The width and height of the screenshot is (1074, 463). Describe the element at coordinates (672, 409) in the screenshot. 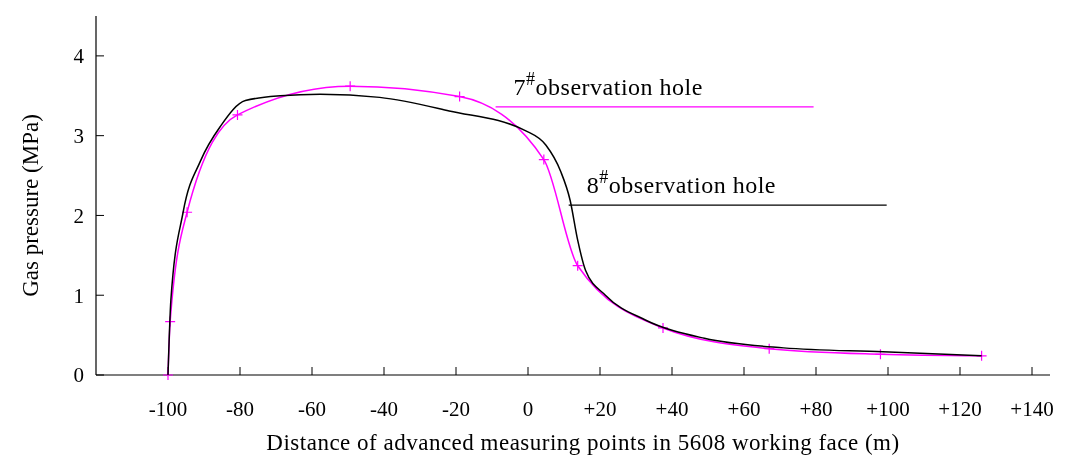

I see `x-tick-label: +40` at that location.